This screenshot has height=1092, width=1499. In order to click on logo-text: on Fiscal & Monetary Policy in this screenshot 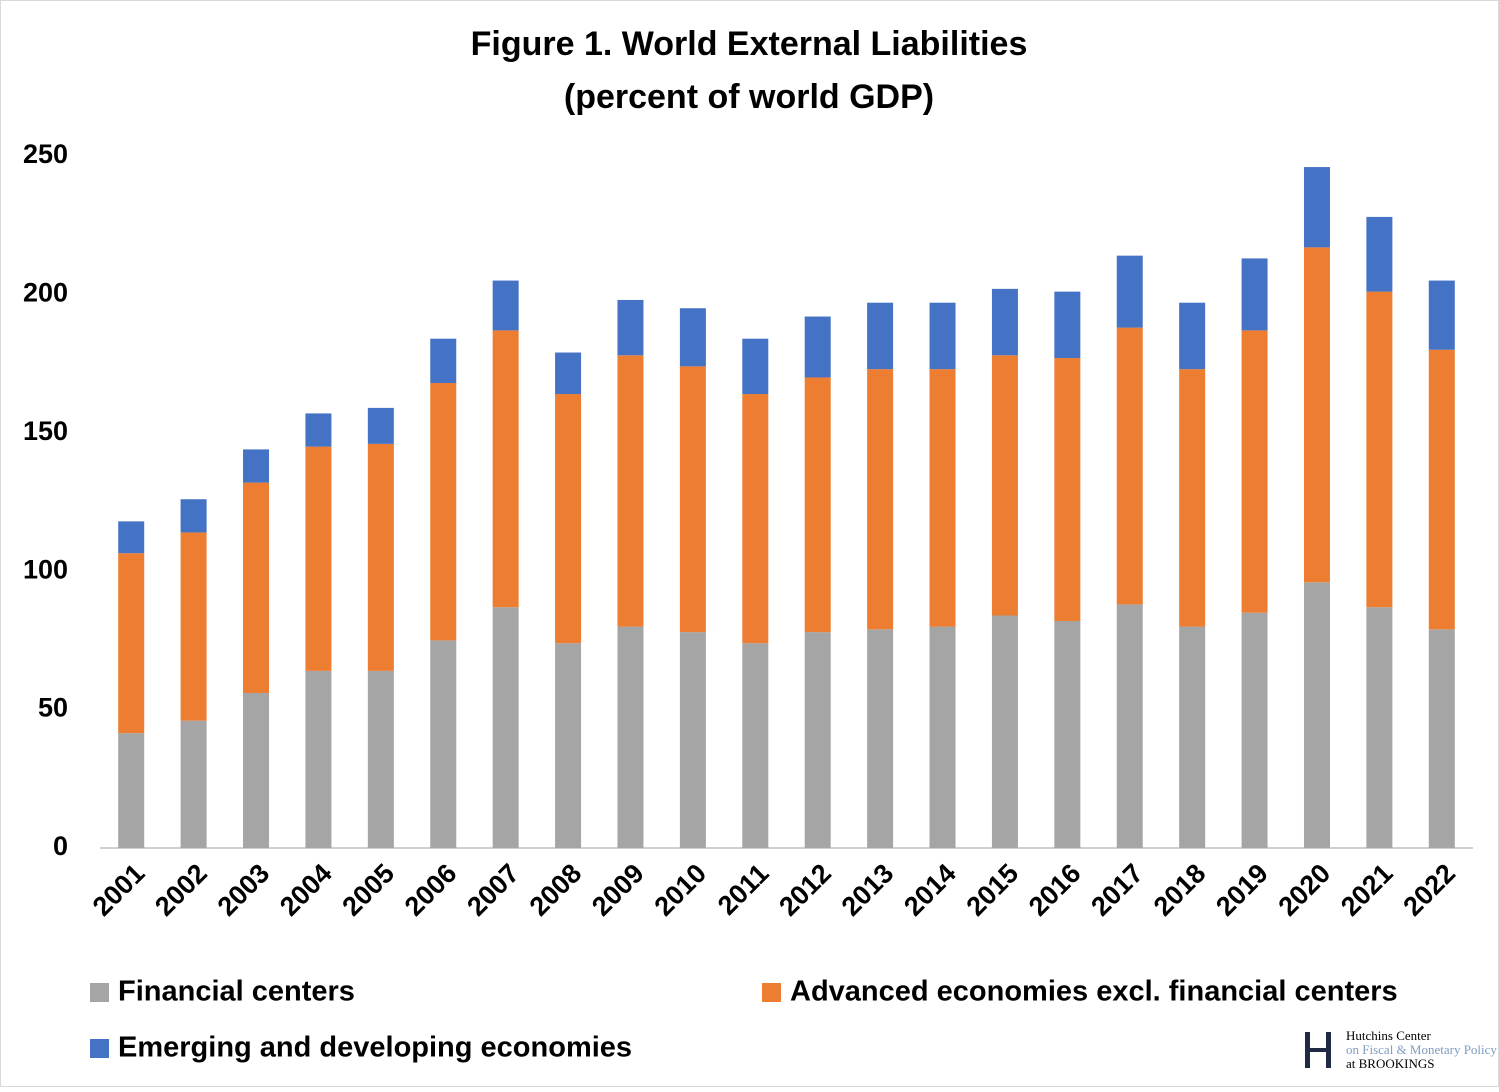, I will do `click(1421, 1049)`.